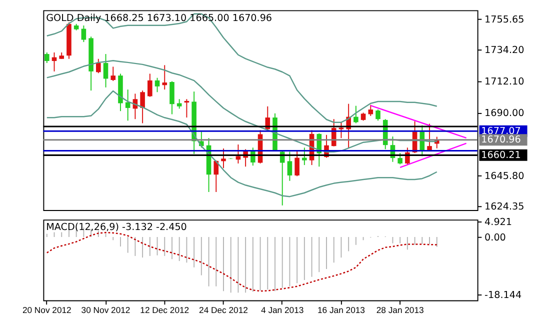 Image resolution: width=534 pixels, height=322 pixels. What do you see at coordinates (504, 20) in the screenshot?
I see `y-tick-label: 1755.65` at bounding box center [504, 20].